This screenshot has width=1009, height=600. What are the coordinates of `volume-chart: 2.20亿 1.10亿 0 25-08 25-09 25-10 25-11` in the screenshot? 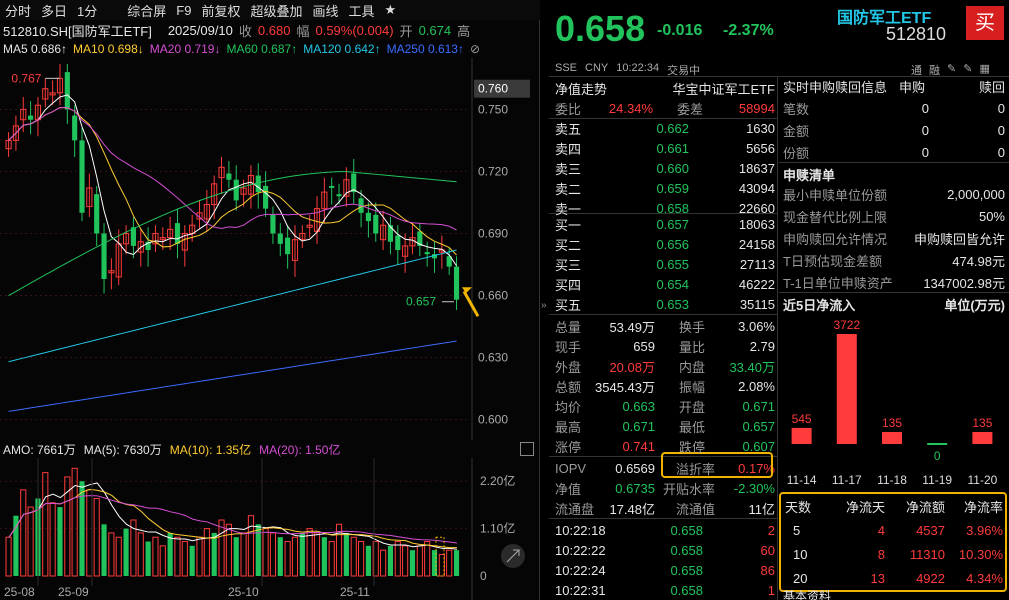 It's located at (270, 529).